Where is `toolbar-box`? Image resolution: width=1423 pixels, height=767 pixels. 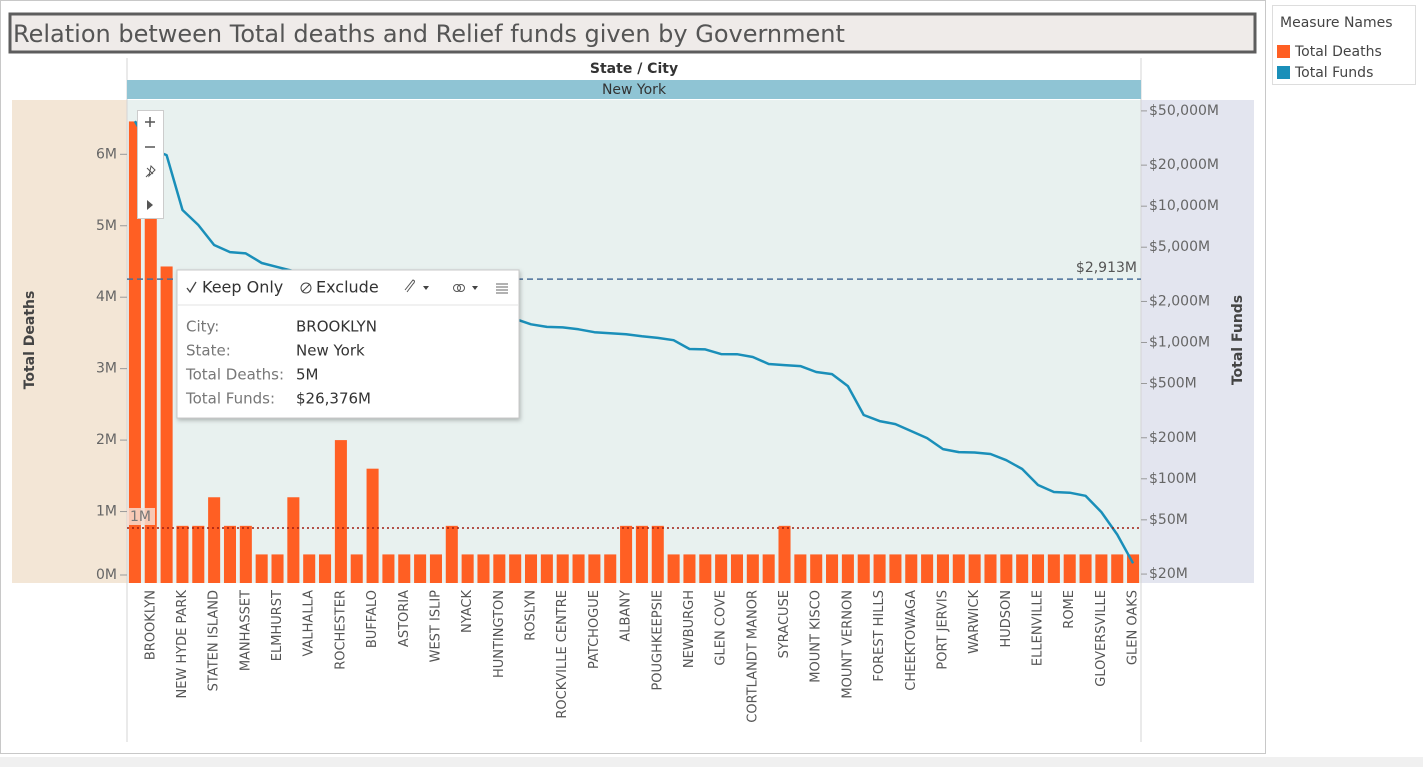 toolbar-box is located at coordinates (150, 164).